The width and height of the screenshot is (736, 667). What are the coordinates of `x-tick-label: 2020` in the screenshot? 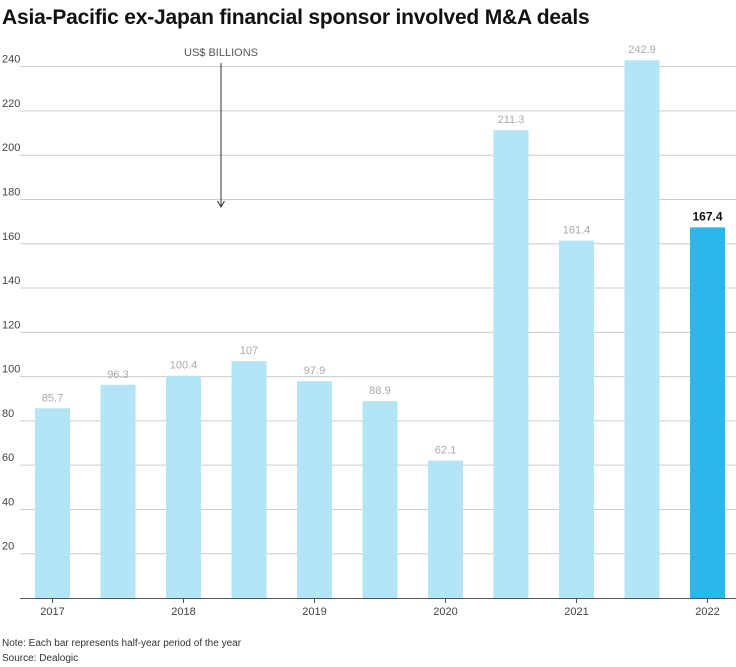 It's located at (445, 612).